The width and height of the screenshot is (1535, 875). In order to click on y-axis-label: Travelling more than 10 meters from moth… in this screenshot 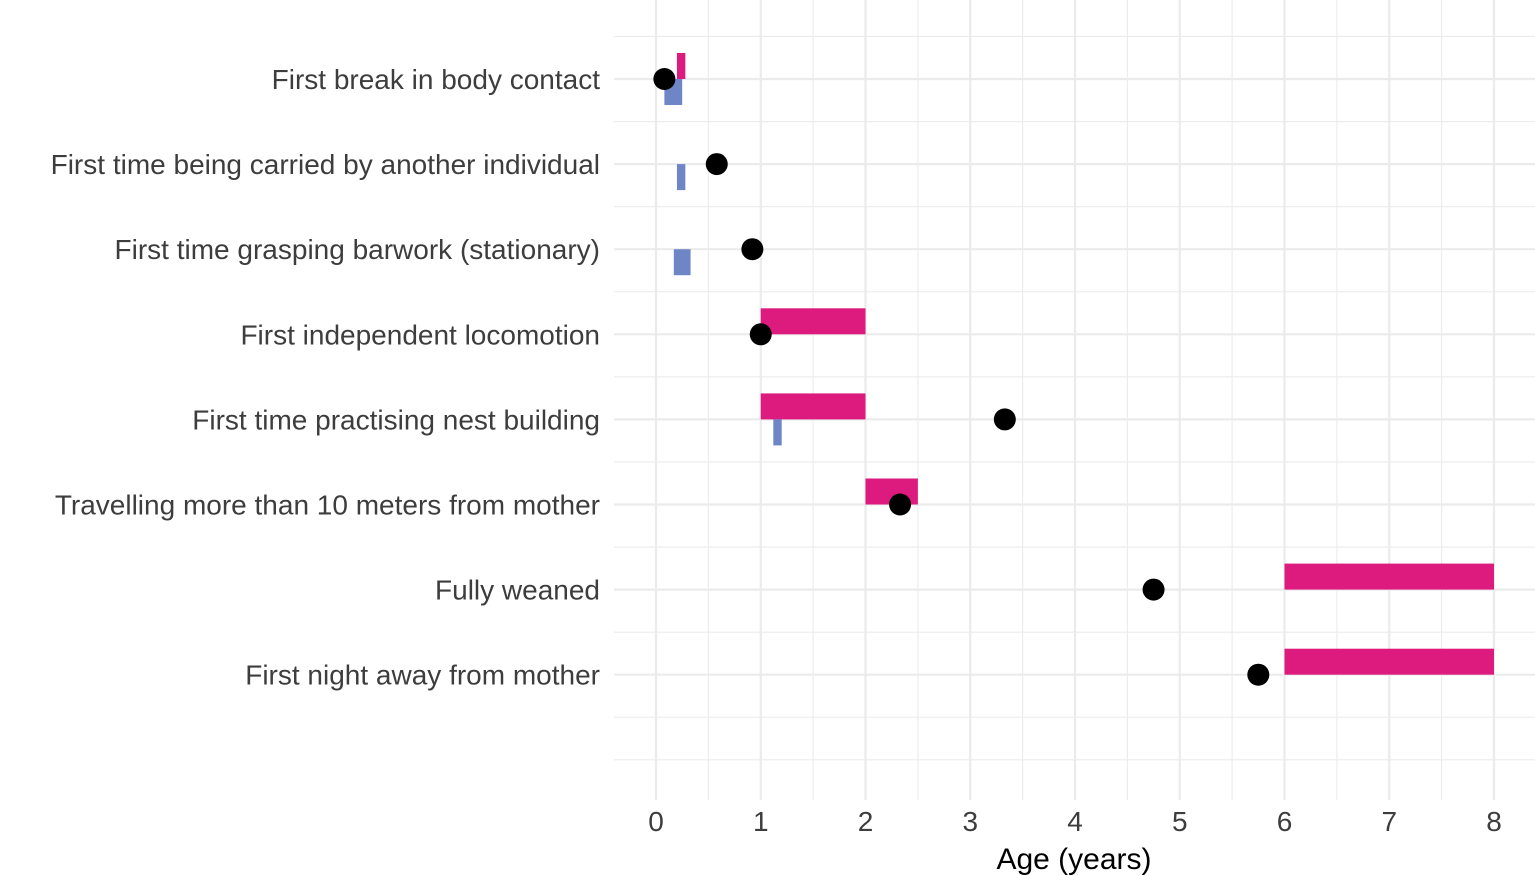, I will do `click(327, 505)`.